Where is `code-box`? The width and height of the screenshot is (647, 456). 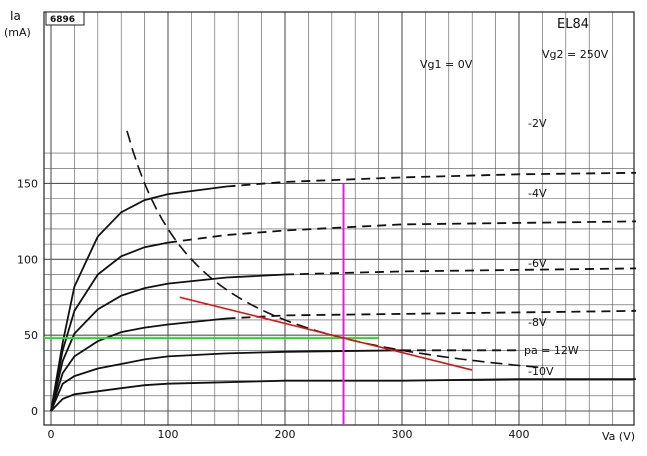 code-box is located at coordinates (65, 18).